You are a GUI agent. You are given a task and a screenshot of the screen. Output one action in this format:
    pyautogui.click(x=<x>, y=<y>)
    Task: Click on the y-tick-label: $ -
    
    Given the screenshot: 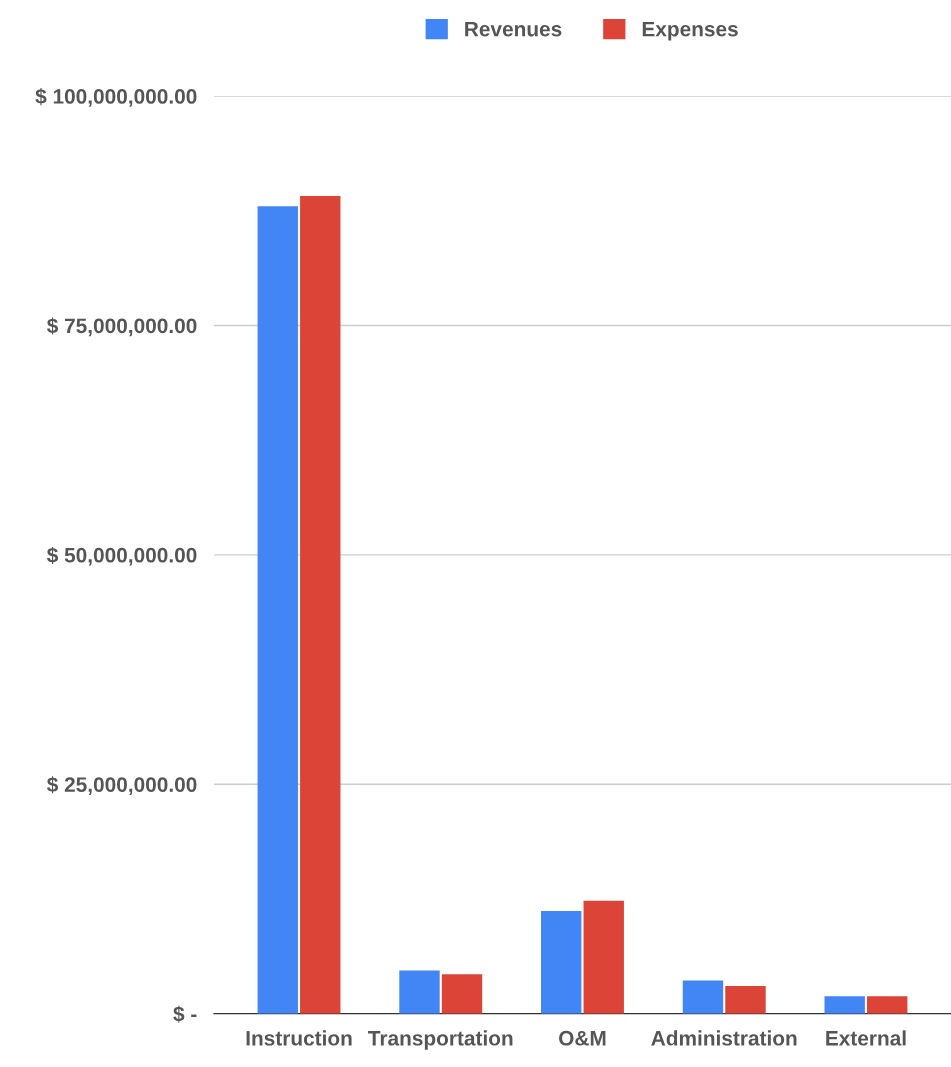 What is the action you would take?
    pyautogui.click(x=185, y=1014)
    